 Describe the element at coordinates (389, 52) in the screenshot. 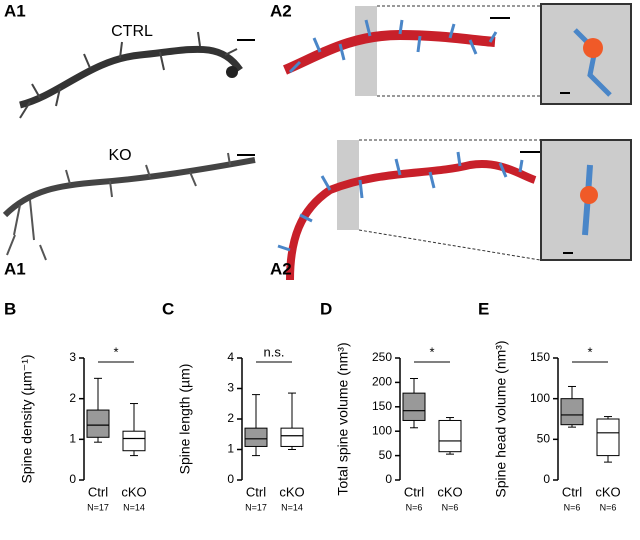

I see `dendrite` at that location.